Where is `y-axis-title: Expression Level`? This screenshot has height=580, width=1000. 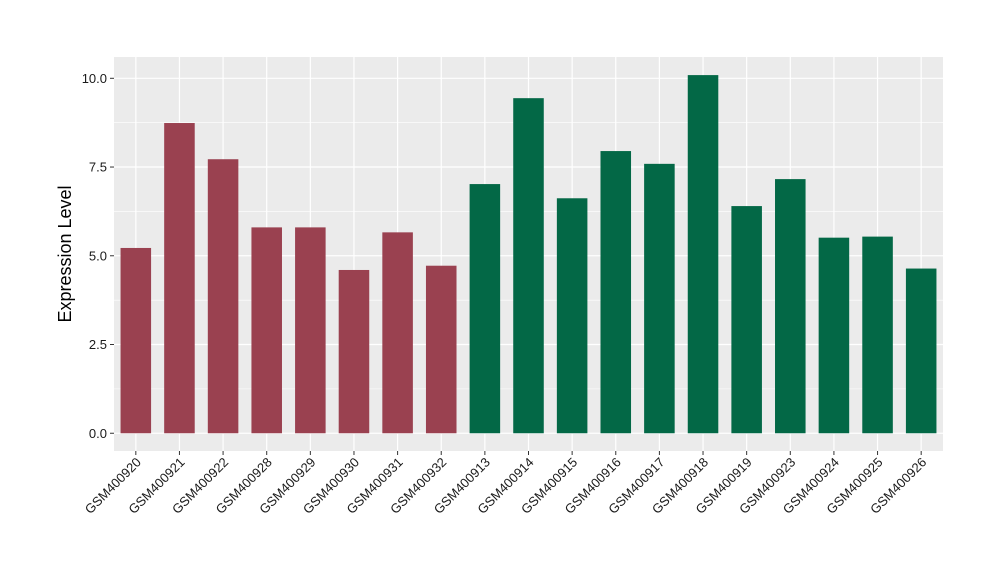 y-axis-title: Expression Level is located at coordinates (65, 253).